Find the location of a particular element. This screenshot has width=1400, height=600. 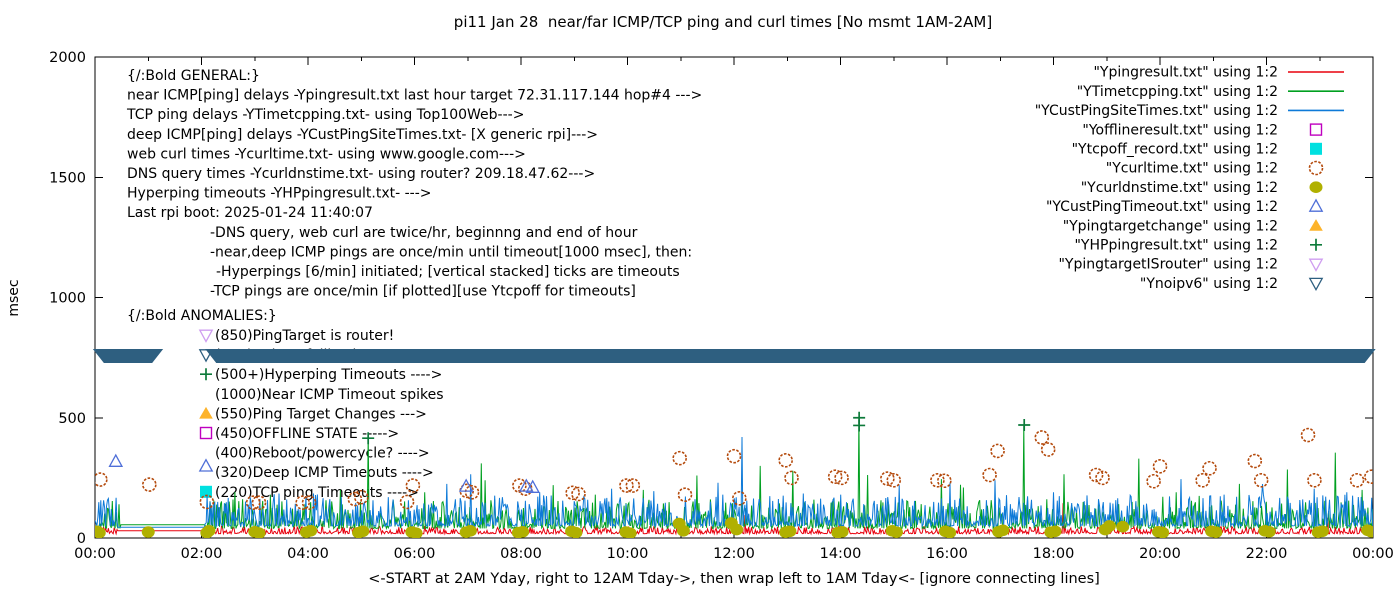

legend-row: "YHPpingresult.txt" using 1:2 is located at coordinates (1198, 246).